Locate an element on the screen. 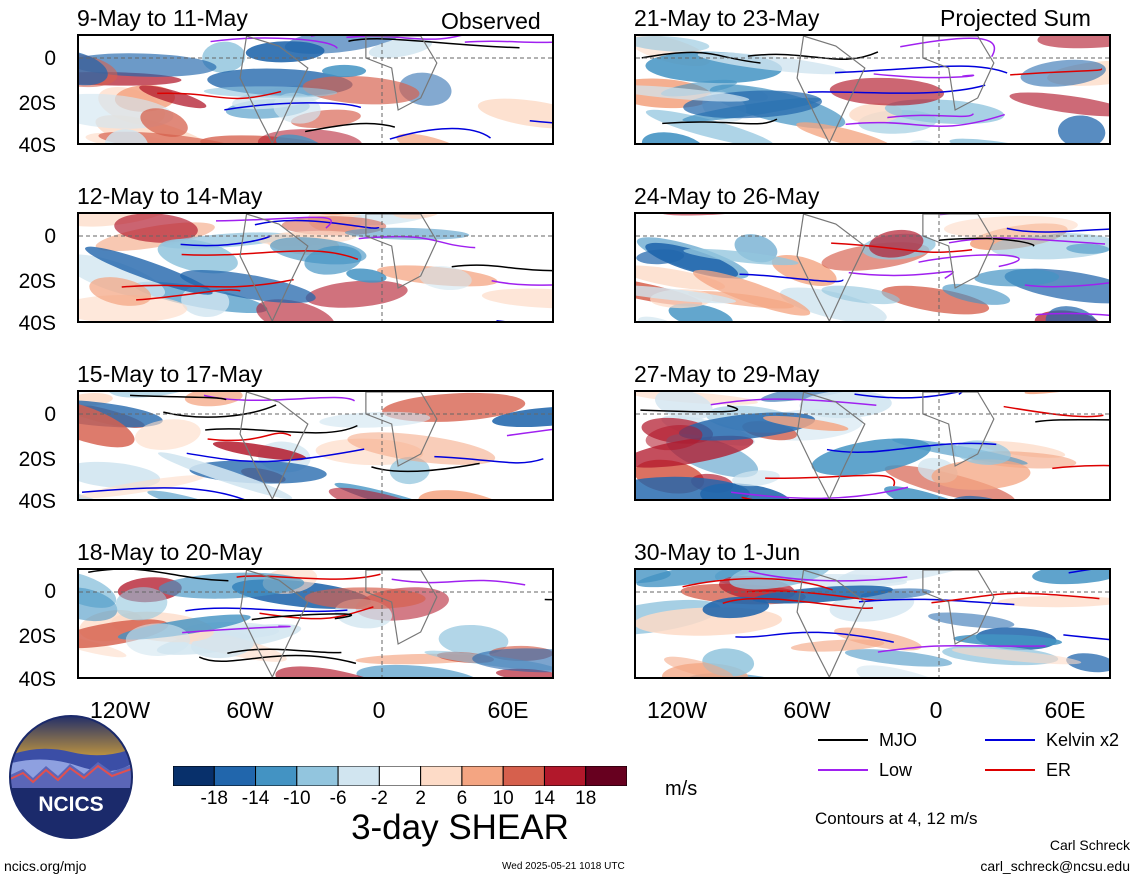 The height and width of the screenshot is (879, 1135). ncics-logo-text: NCICS is located at coordinates (71, 804).